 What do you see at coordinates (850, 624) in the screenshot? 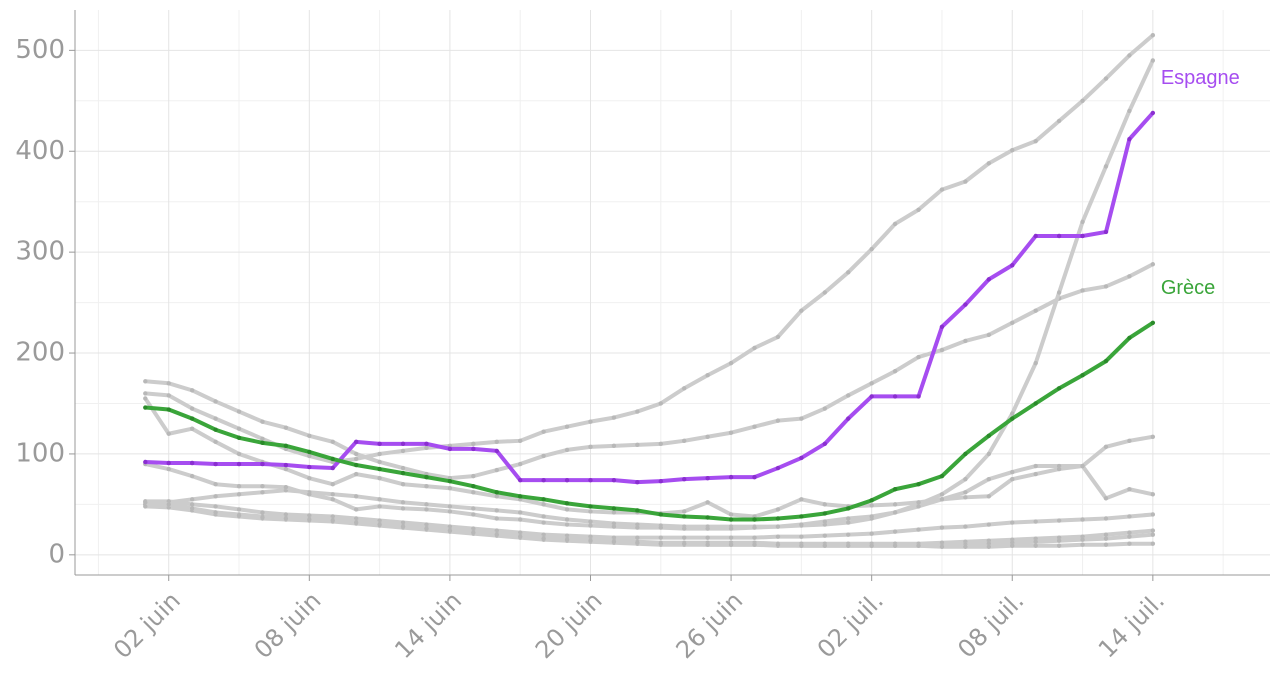
I see `x-tick-label: 02 juil.` at bounding box center [850, 624].